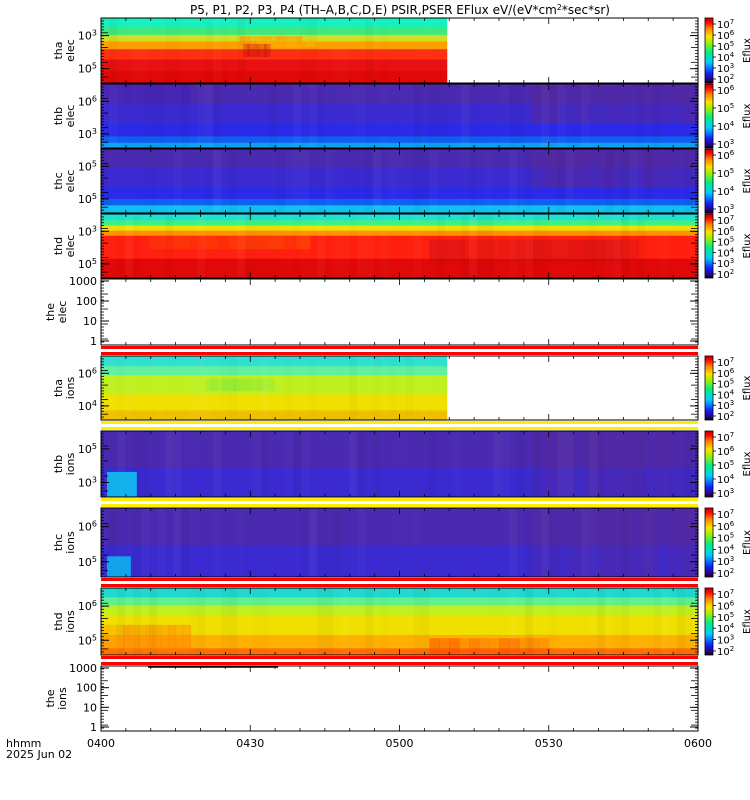 The height and width of the screenshot is (800, 750). I want to click on x-axis-date-label: 2025 Jun 02, so click(39, 754).